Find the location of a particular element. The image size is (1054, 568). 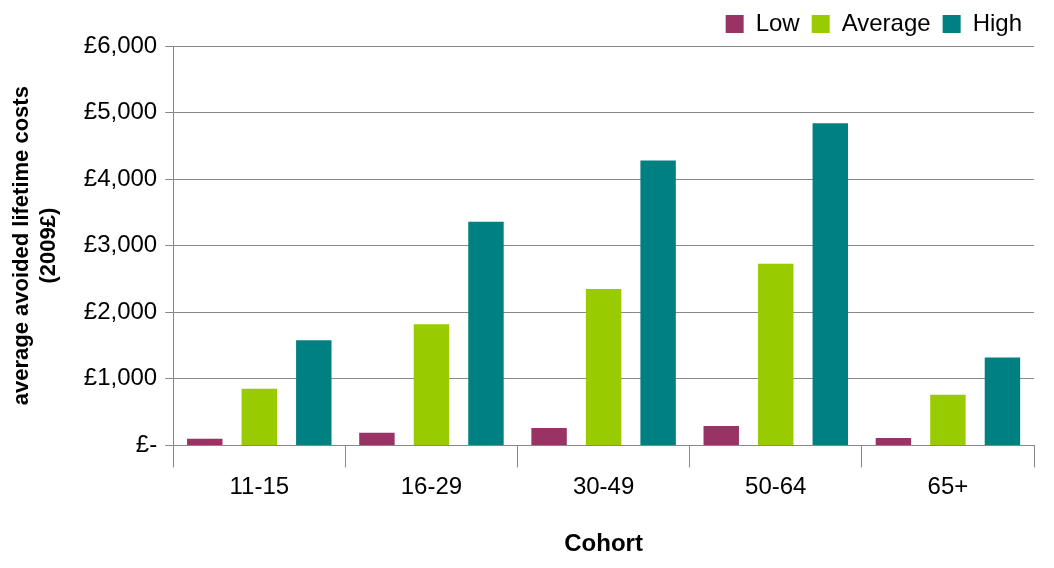

x-tick-label: 50-64 is located at coordinates (776, 486).